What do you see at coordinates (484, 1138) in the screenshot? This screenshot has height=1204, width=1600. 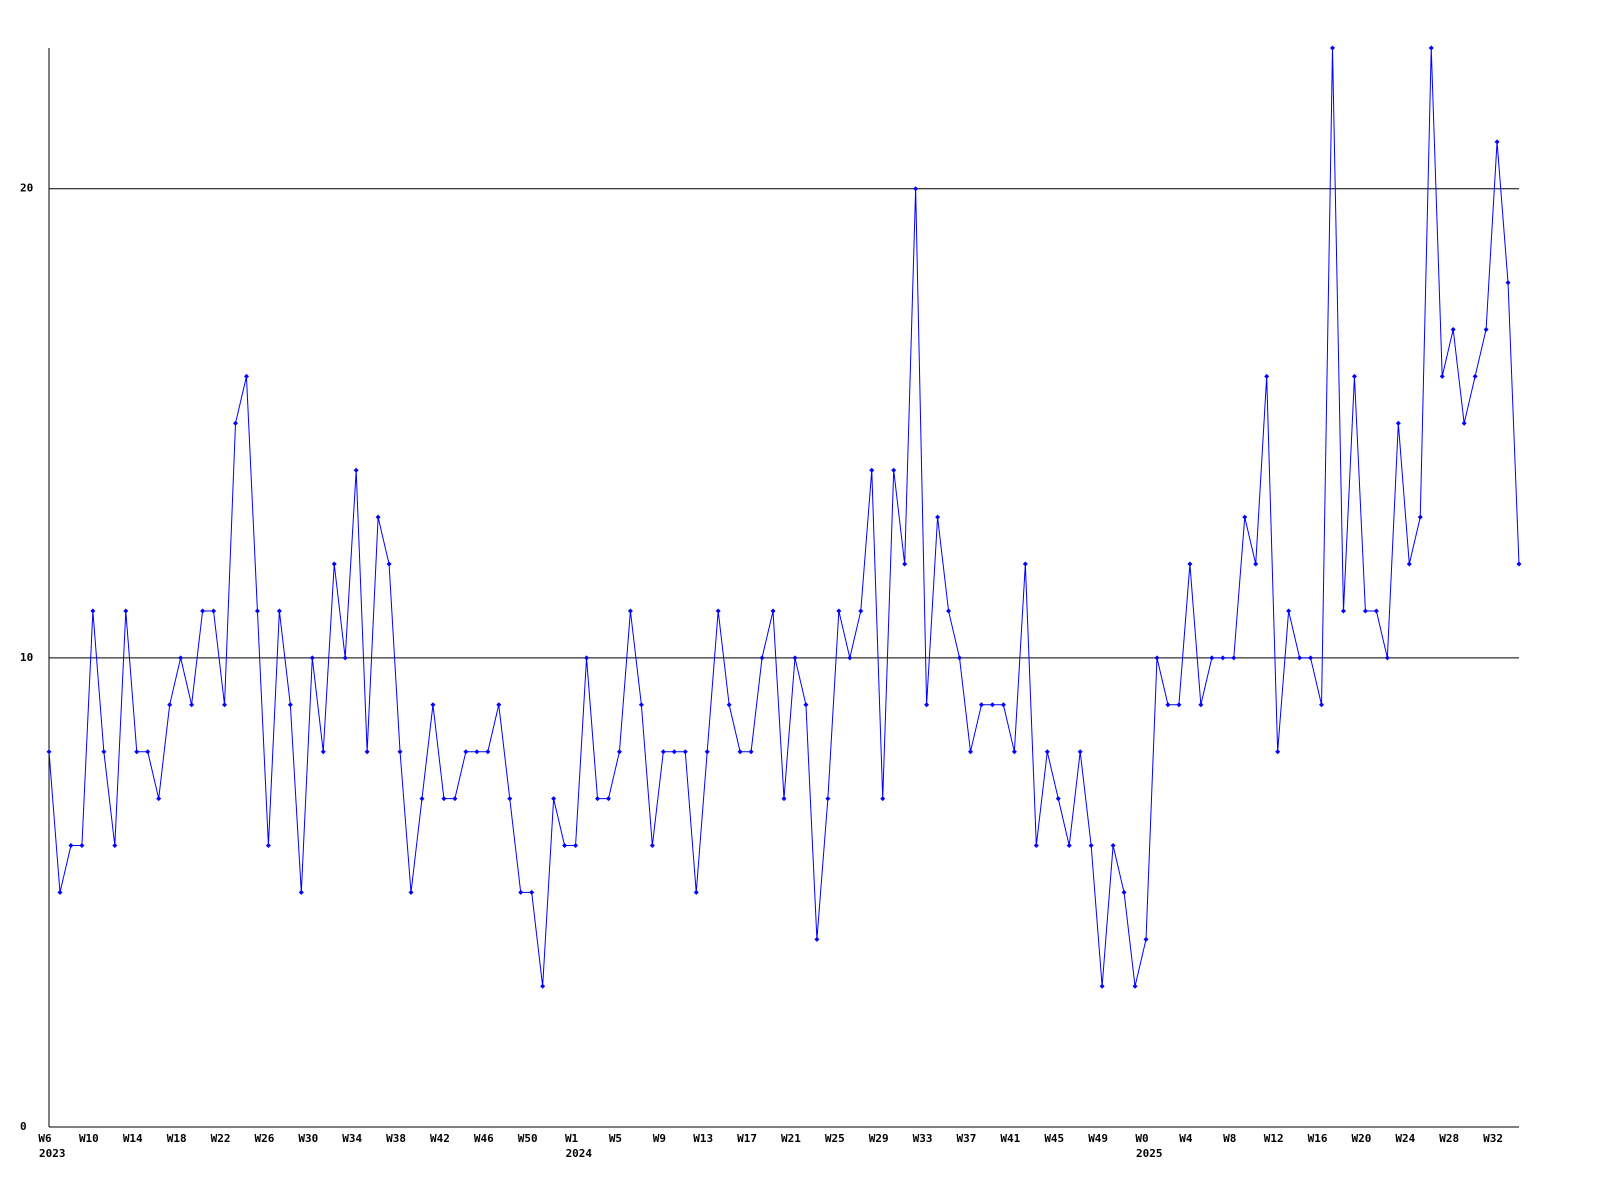 I see `x-tick-label: W46` at bounding box center [484, 1138].